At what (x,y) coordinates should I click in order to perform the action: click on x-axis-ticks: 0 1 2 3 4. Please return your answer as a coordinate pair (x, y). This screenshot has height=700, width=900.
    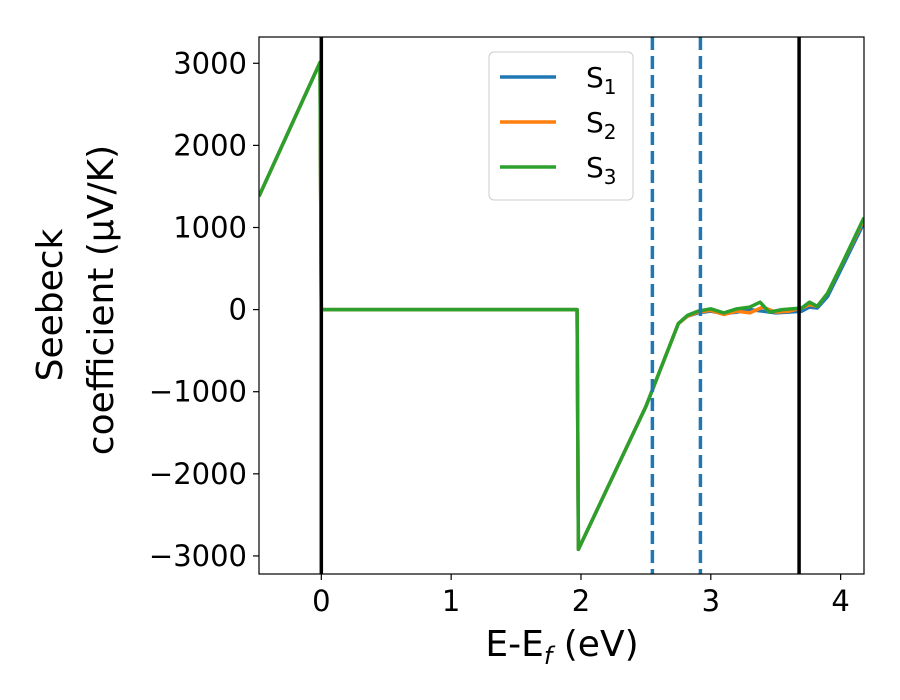
    Looking at the image, I should click on (581, 596).